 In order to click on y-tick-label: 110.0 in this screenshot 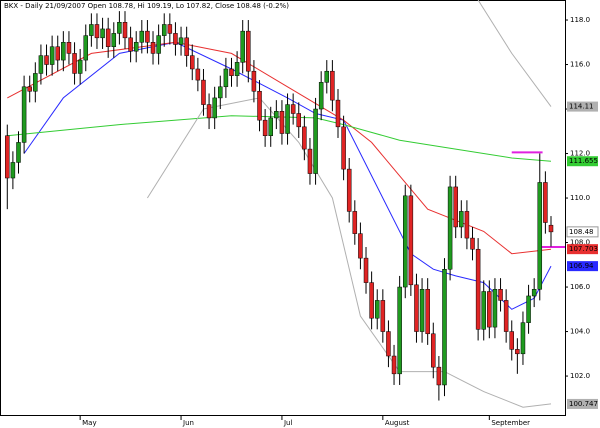, I will do `click(580, 198)`.